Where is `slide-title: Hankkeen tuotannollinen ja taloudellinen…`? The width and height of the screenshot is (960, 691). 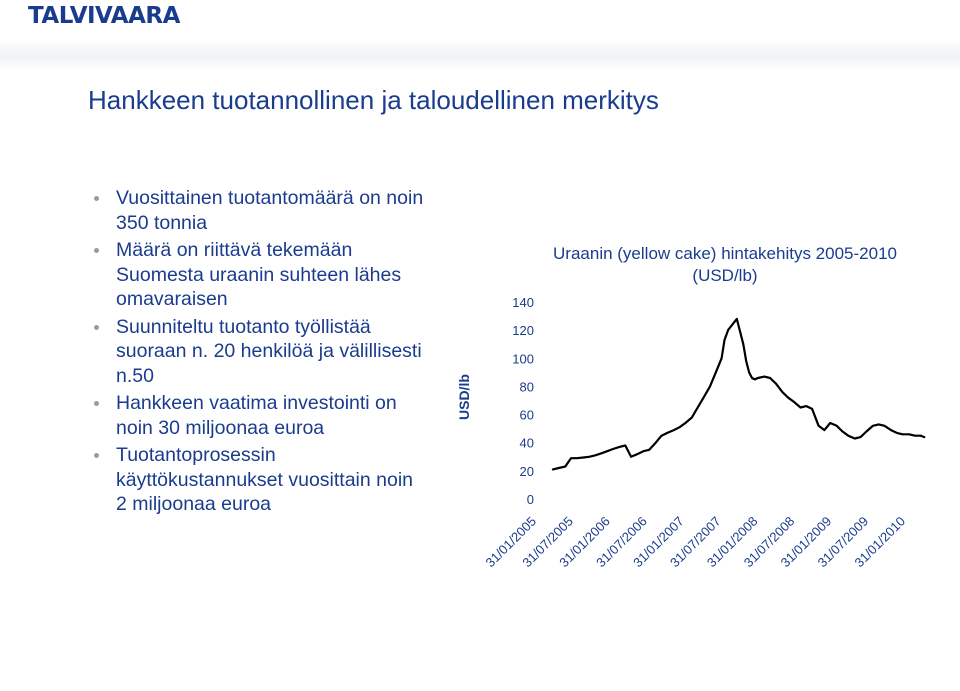 slide-title: Hankkeen tuotannollinen ja taloudellinen… is located at coordinates (373, 100).